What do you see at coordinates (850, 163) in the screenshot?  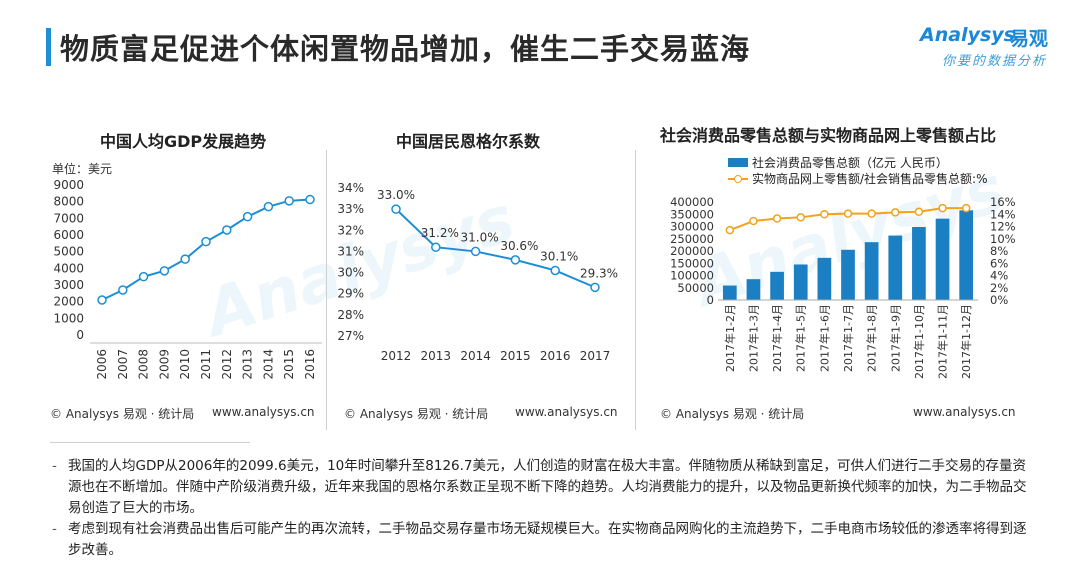 I see `legend-bar-label: 社会消费品零售总额（亿元 人民币）` at bounding box center [850, 163].